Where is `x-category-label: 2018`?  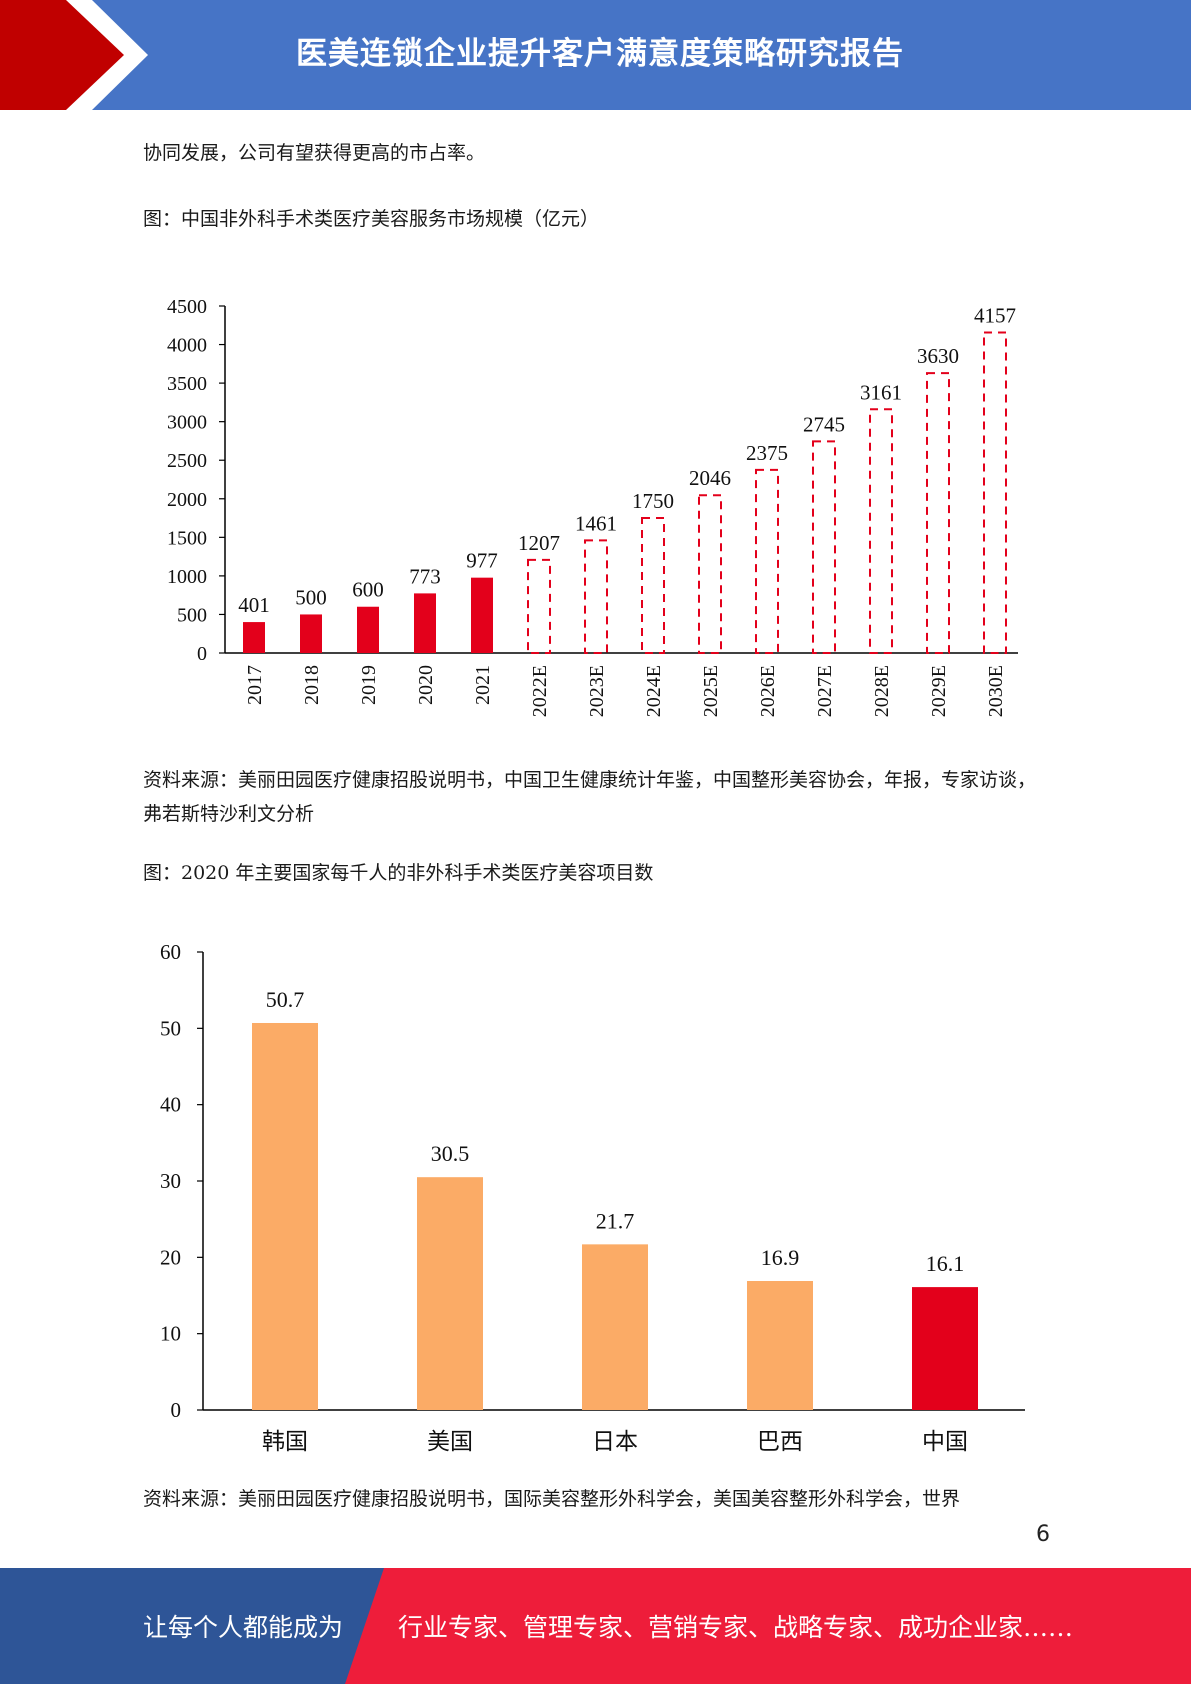 x-category-label: 2018 is located at coordinates (312, 685).